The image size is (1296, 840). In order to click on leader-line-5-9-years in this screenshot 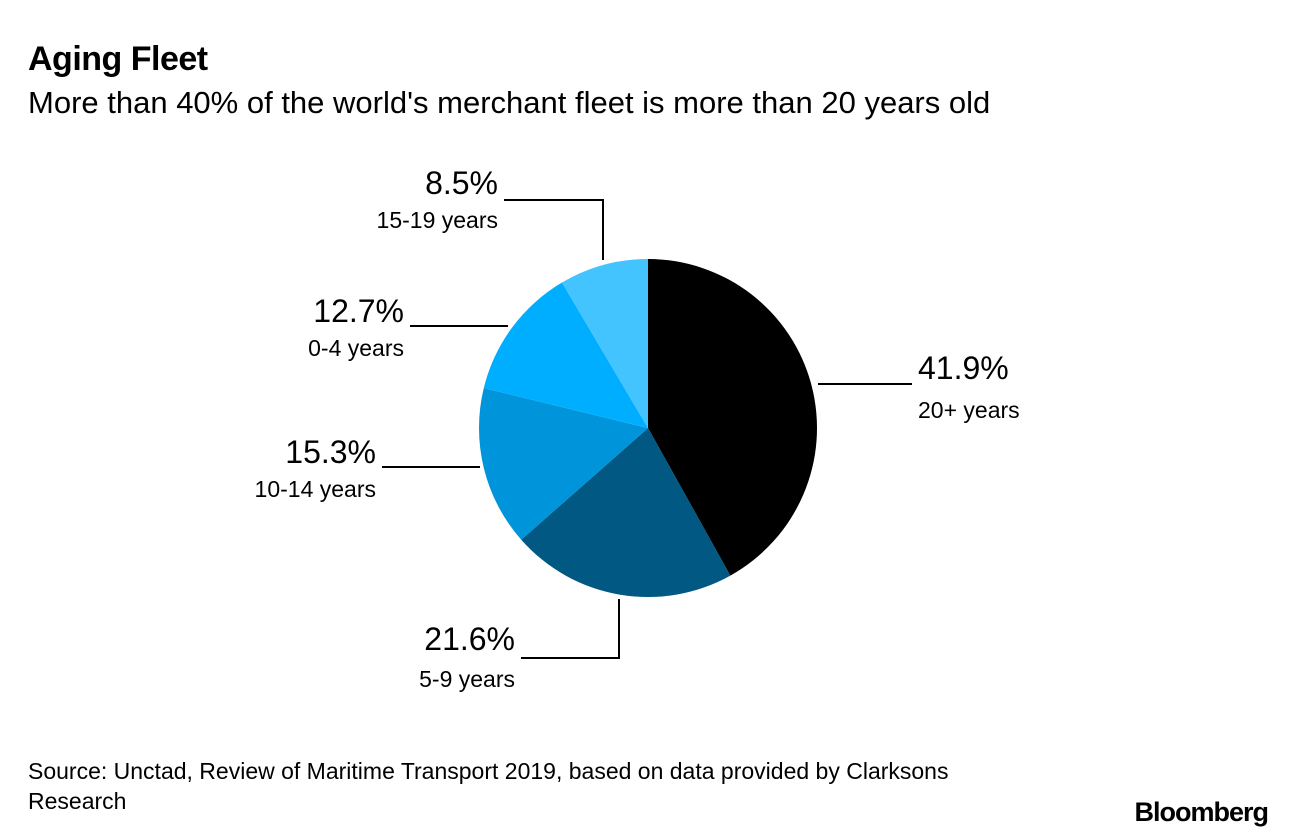, I will do `click(570, 629)`.